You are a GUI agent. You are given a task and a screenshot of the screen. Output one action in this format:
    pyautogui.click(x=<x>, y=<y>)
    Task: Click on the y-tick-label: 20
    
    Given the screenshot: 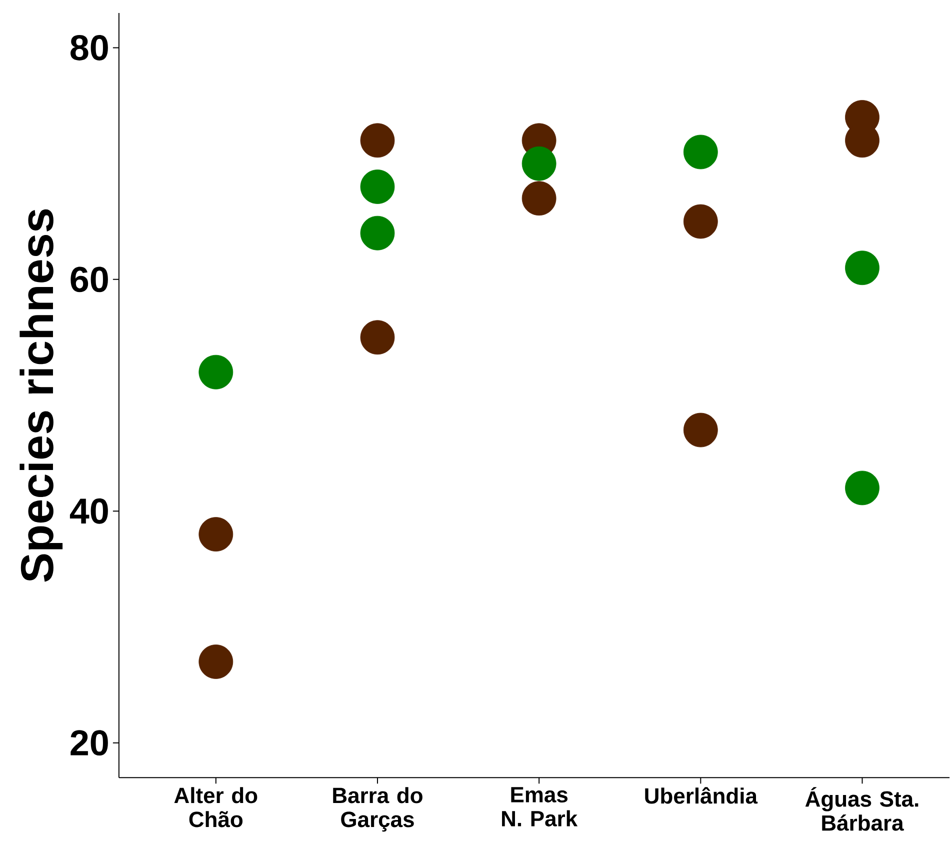 What is the action you would take?
    pyautogui.click(x=89, y=743)
    